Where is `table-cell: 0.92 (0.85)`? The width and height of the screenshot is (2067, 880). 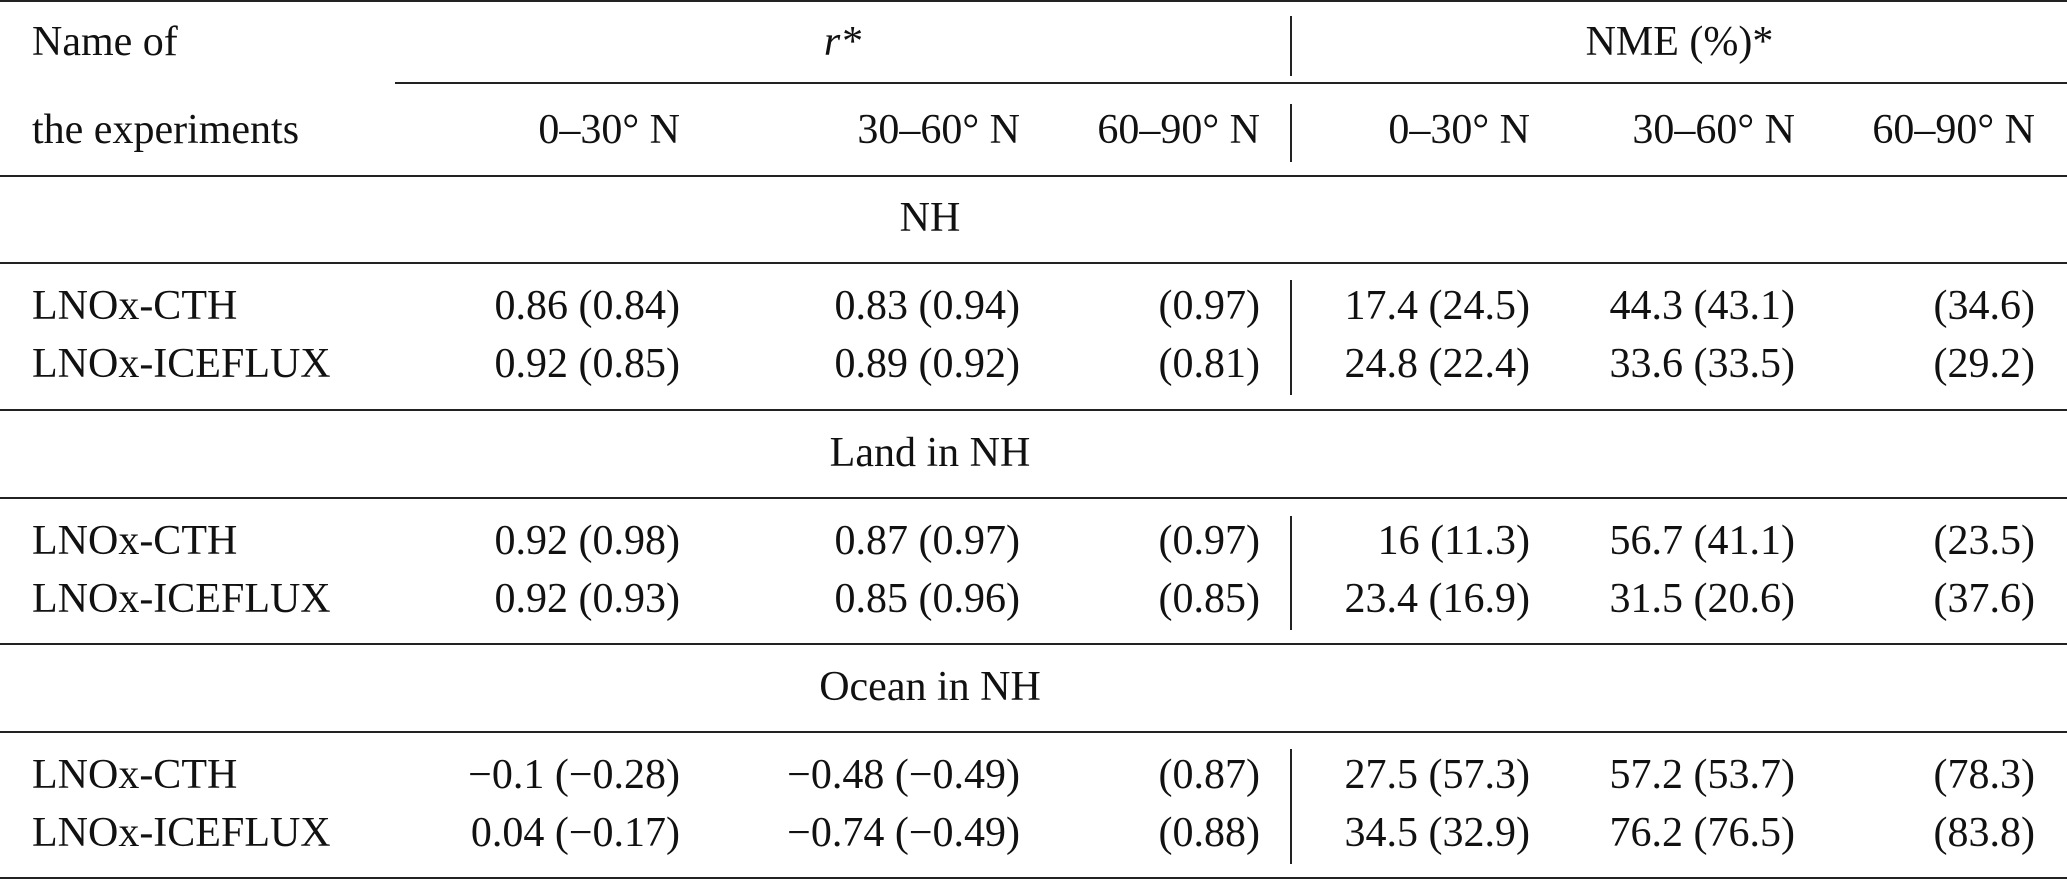
table-cell: 0.92 (0.85) is located at coordinates (587, 364).